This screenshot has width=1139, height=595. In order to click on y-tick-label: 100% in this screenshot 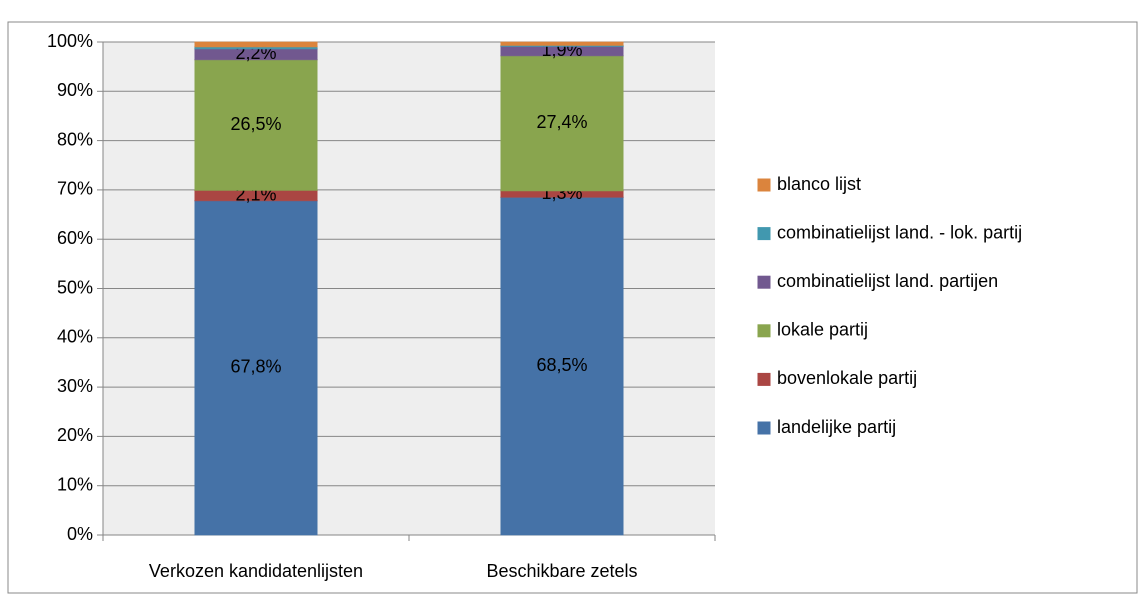, I will do `click(70, 41)`.